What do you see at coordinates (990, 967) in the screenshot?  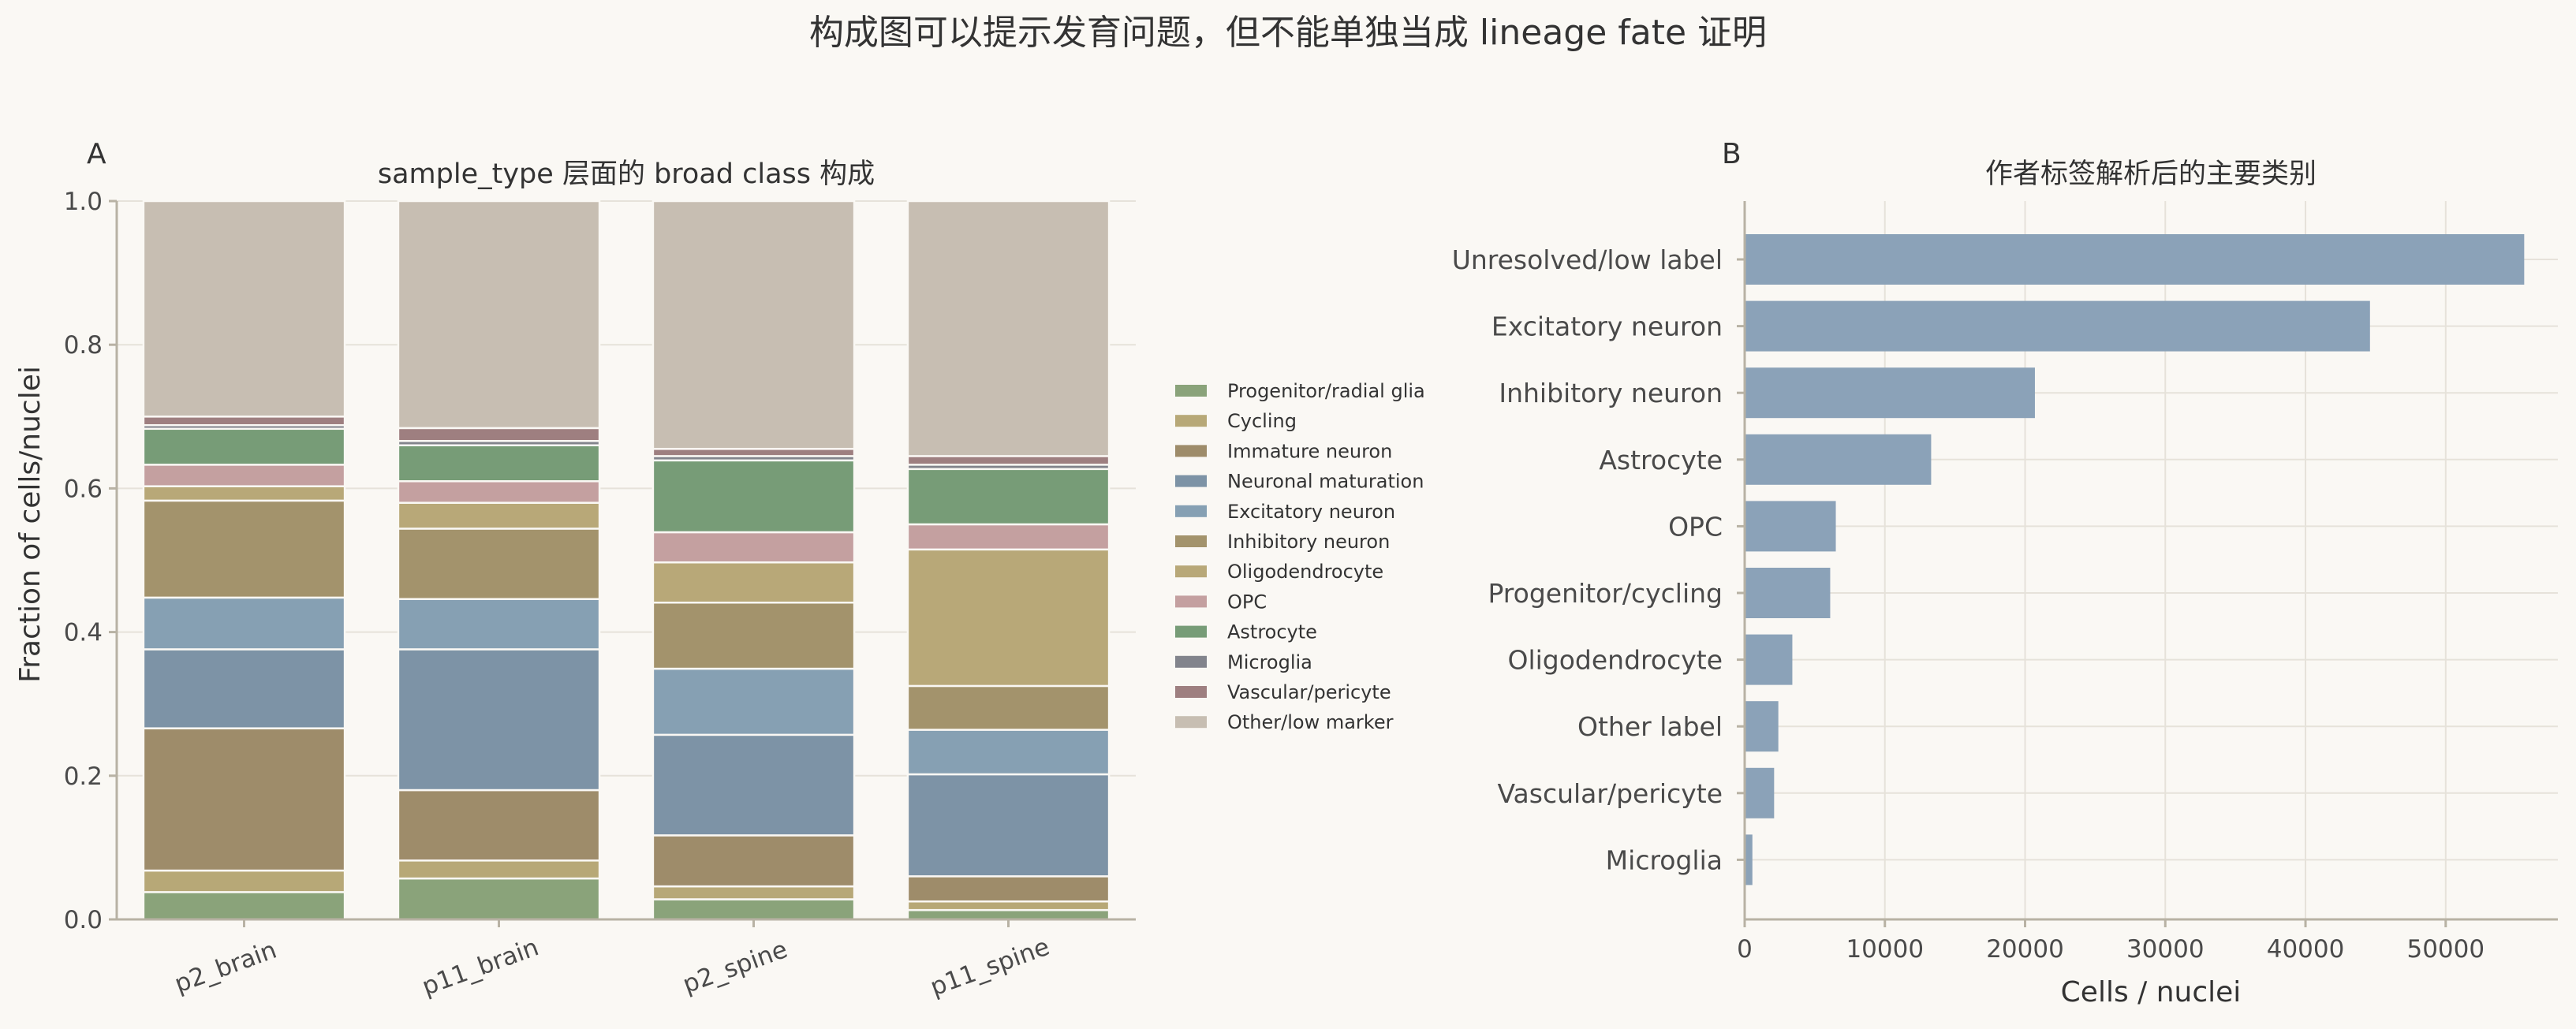 I see `x-tick-label: p11_spine` at bounding box center [990, 967].